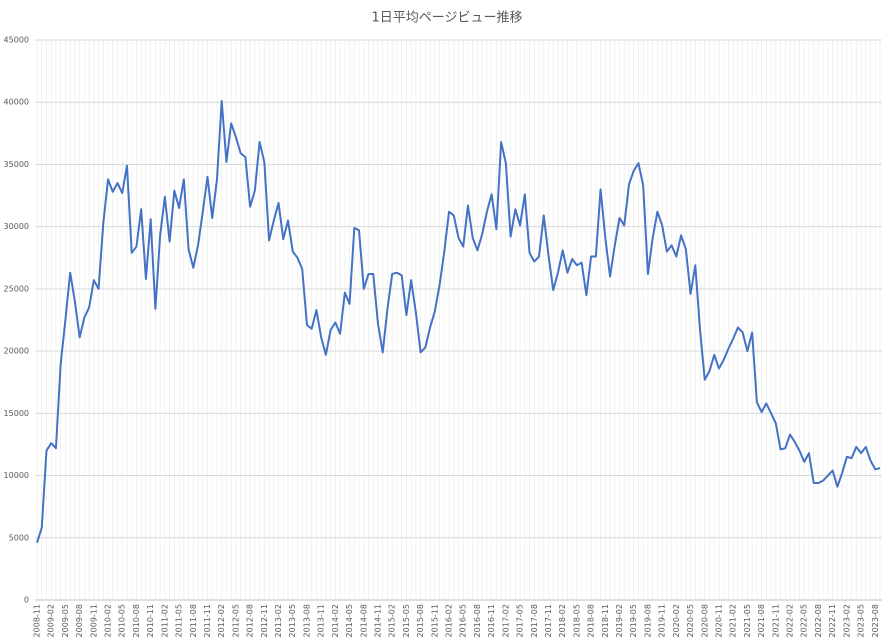 The width and height of the screenshot is (894, 643). I want to click on x-tick-label: 2022-05, so click(804, 620).